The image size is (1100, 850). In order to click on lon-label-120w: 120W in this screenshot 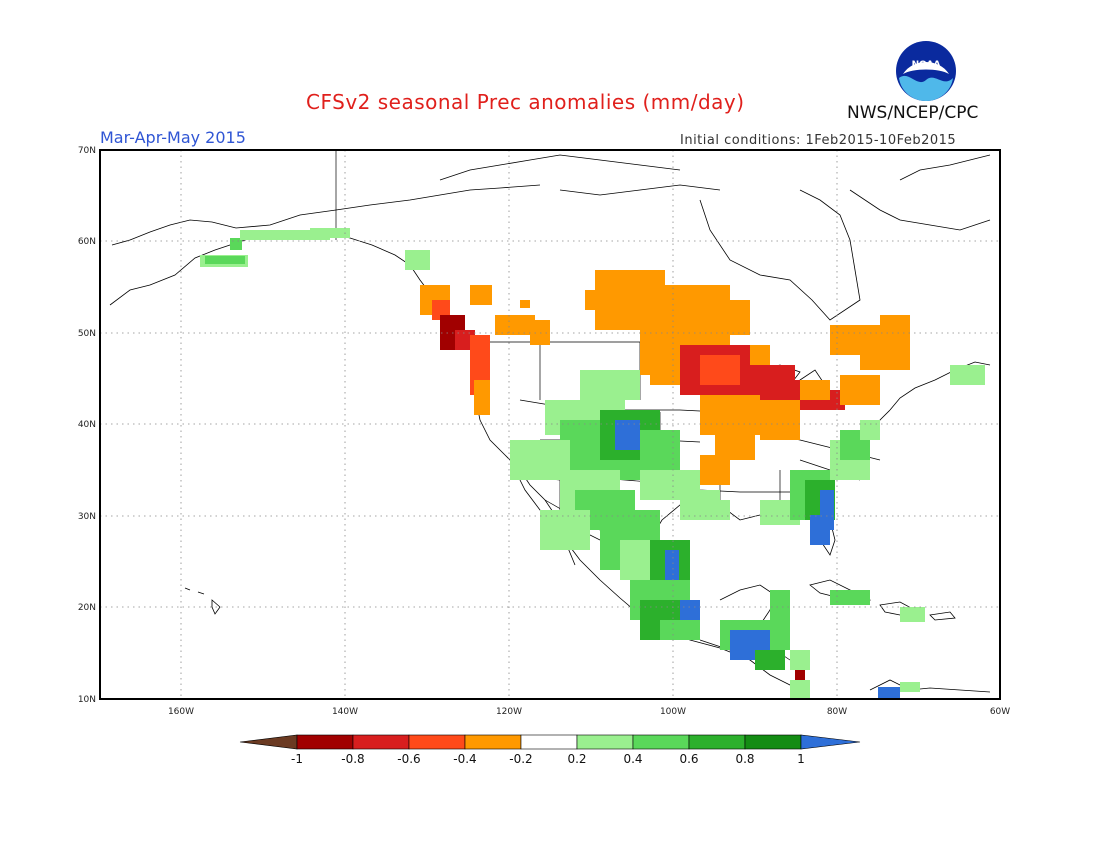, I will do `click(509, 712)`.